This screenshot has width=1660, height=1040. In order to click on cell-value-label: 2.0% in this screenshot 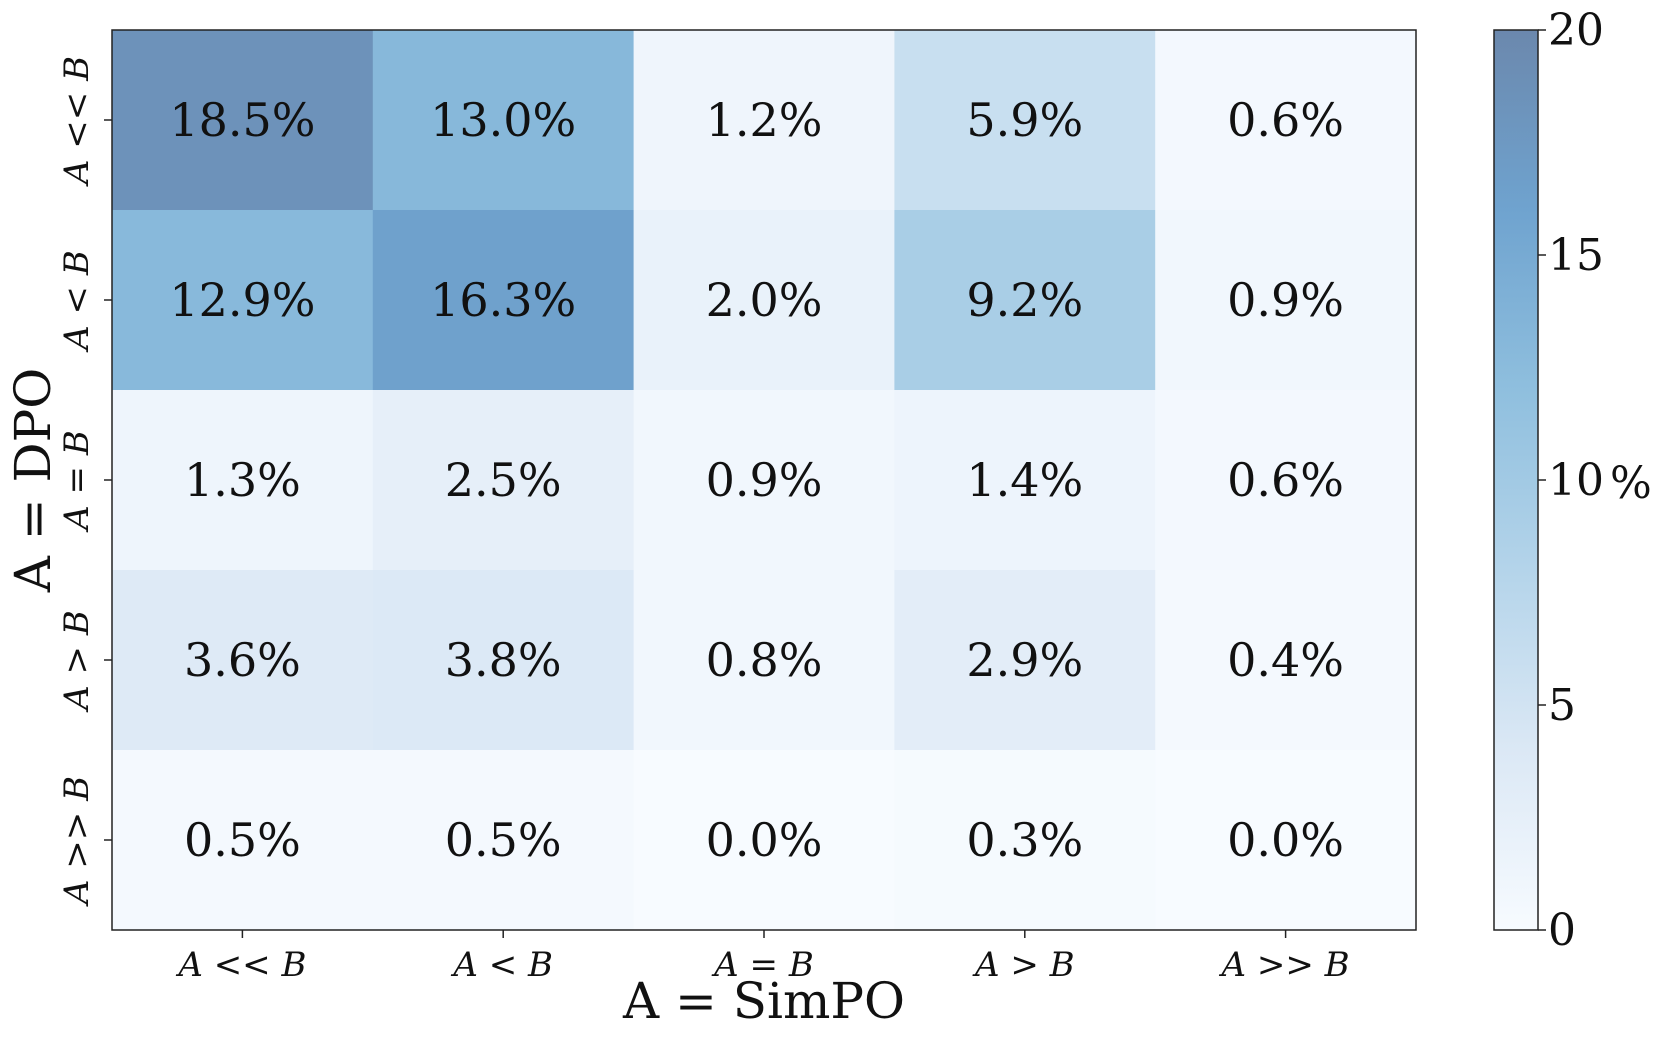, I will do `click(764, 300)`.